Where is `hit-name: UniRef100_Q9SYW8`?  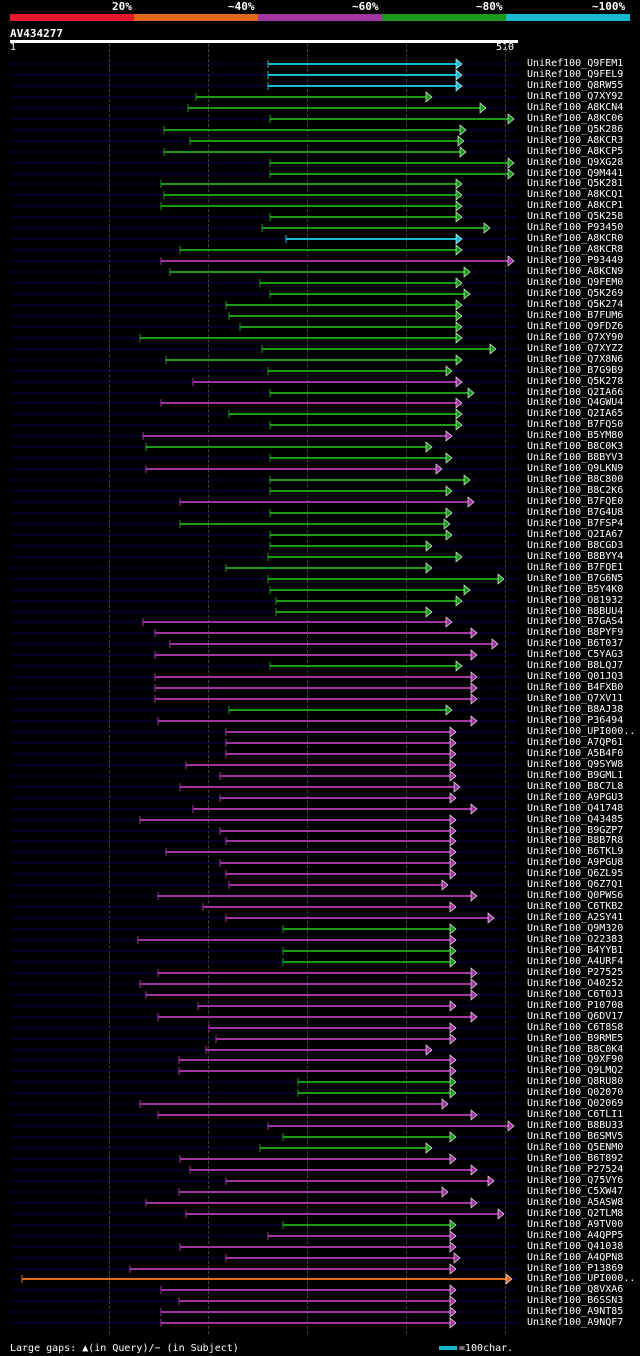 hit-name: UniRef100_Q9SYW8 is located at coordinates (575, 764).